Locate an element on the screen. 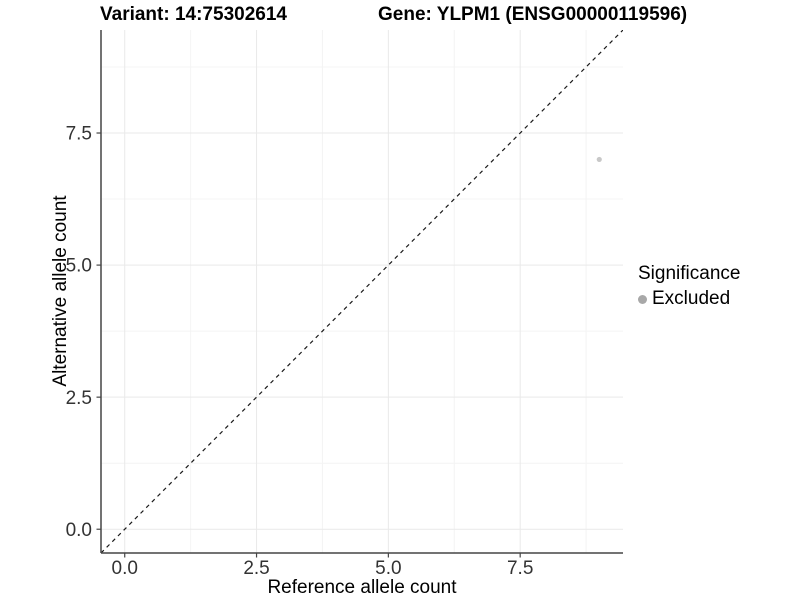  y-tick-label: 2.5 is located at coordinates (79, 398).